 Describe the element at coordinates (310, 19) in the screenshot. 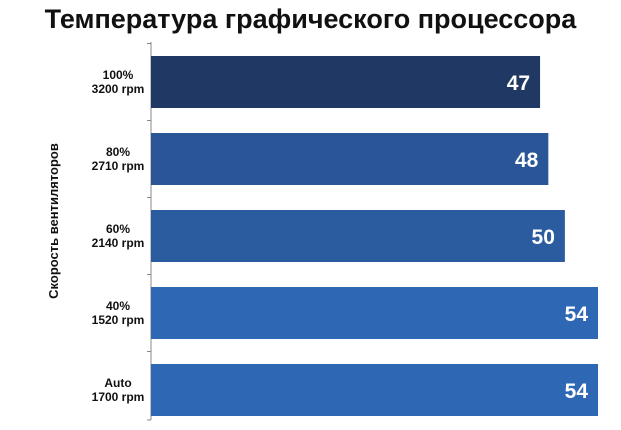

I see `chart-title: Температура графического процессора` at that location.